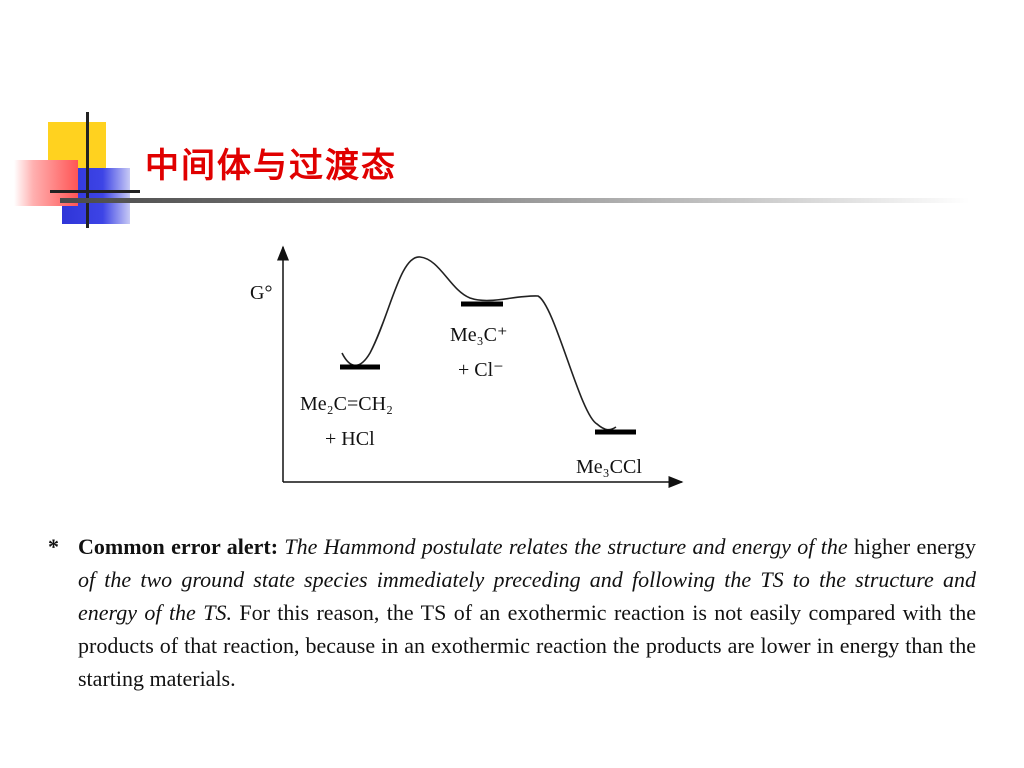 The height and width of the screenshot is (768, 1024). I want to click on intermediate-label-2: + Cl⁻, so click(481, 370).